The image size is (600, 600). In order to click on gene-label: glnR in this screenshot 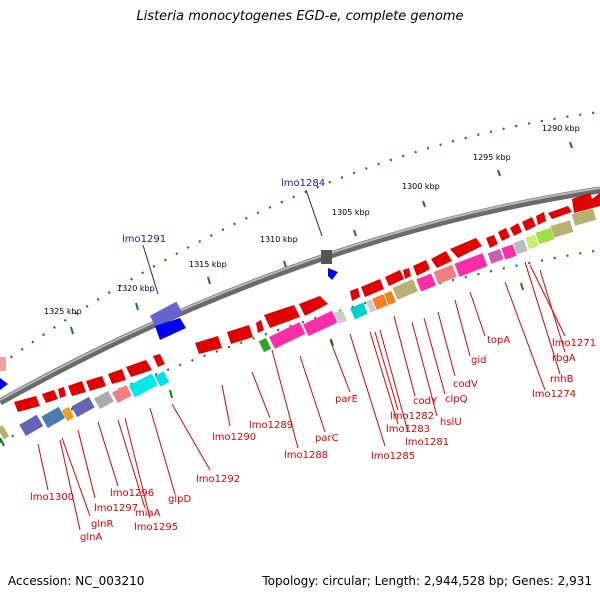, I will do `click(102, 524)`.